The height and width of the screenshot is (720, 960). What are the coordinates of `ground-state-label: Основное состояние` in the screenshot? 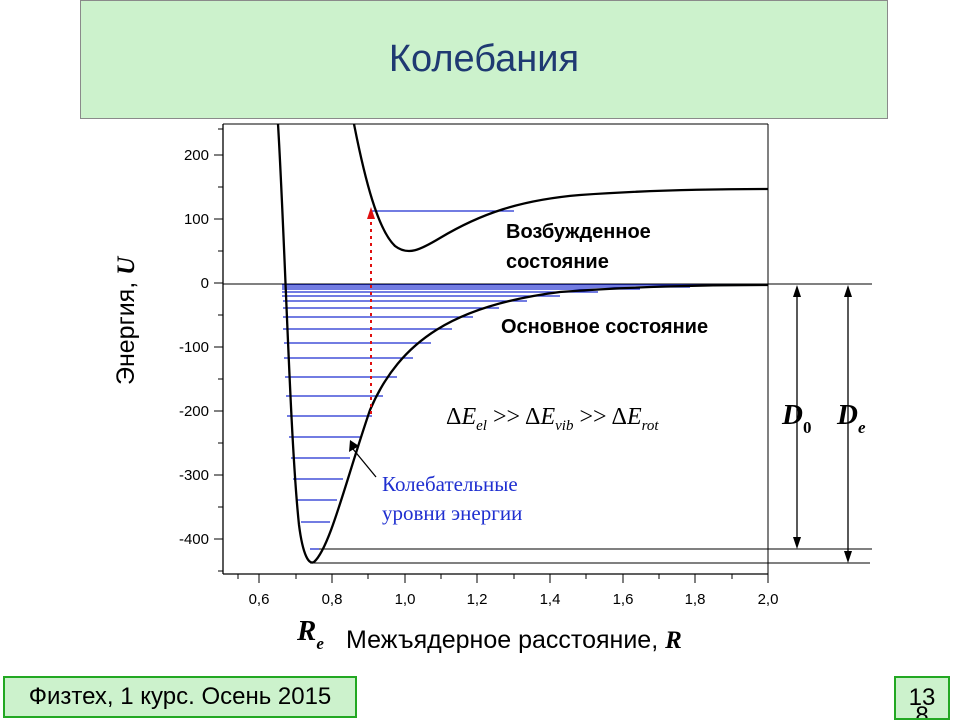 It's located at (604, 327).